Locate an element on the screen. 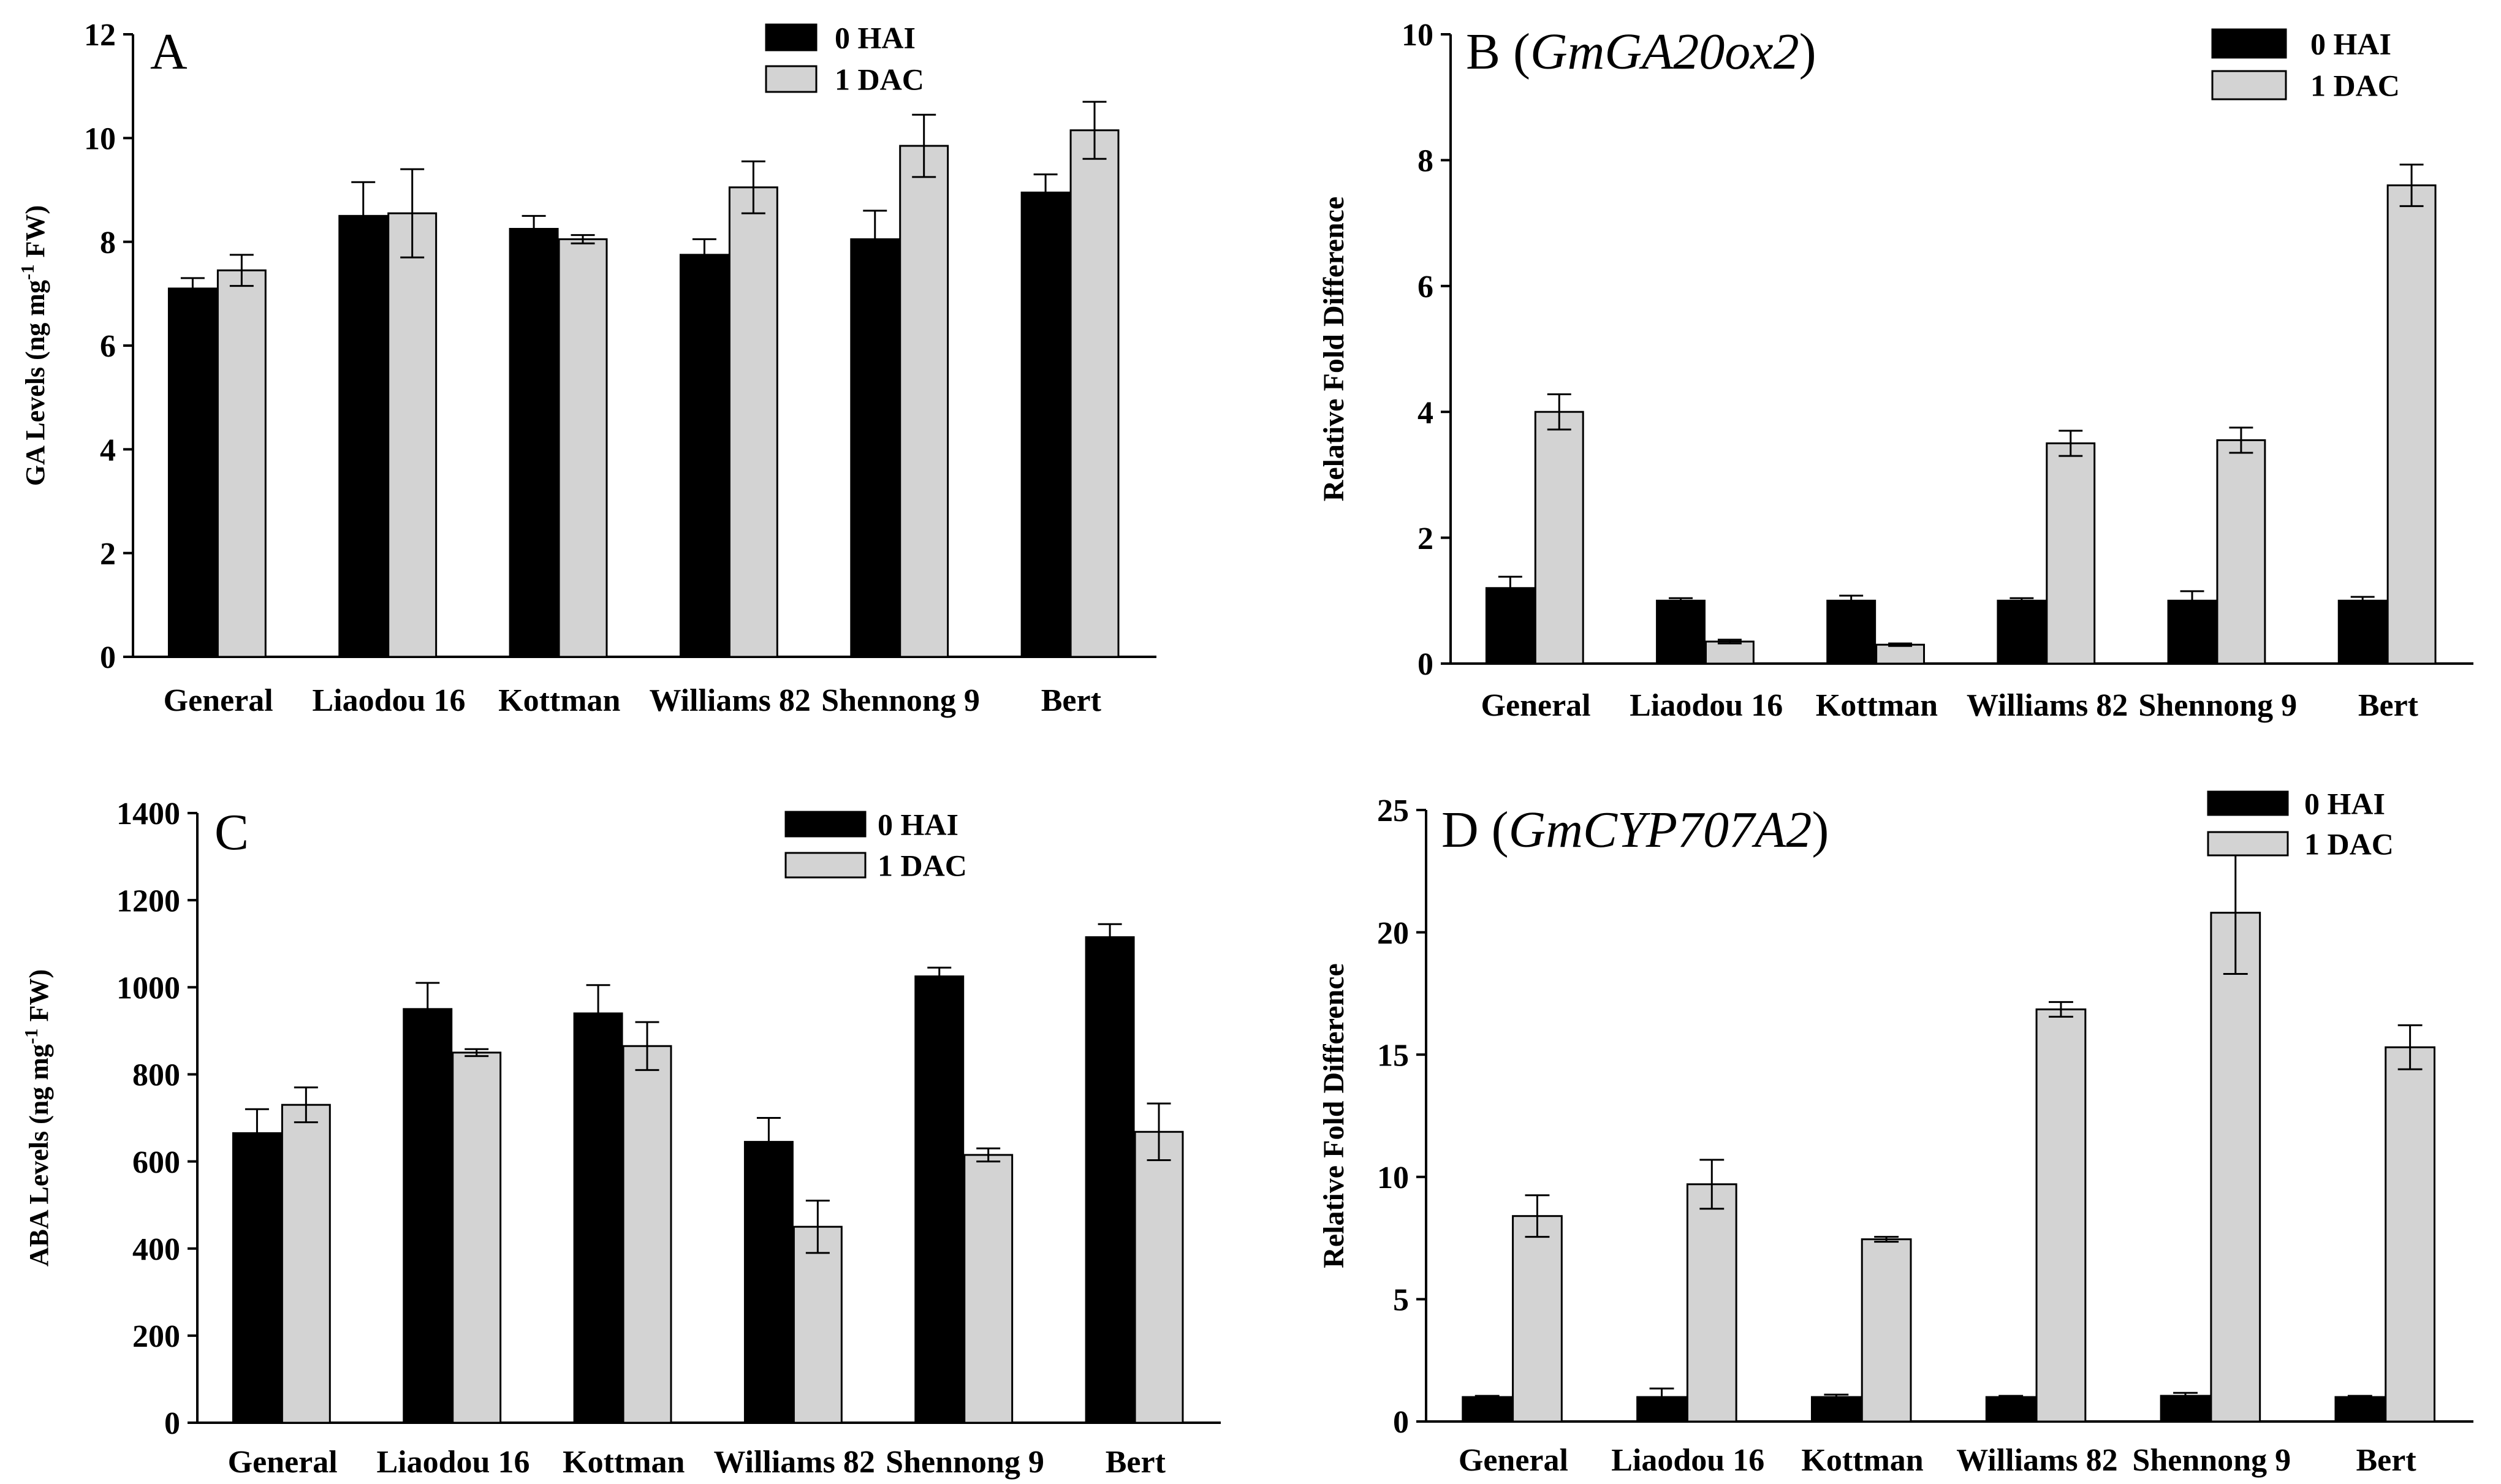 The image size is (2501, 1484). panel-label-letter: B ( is located at coordinates (1498, 52).